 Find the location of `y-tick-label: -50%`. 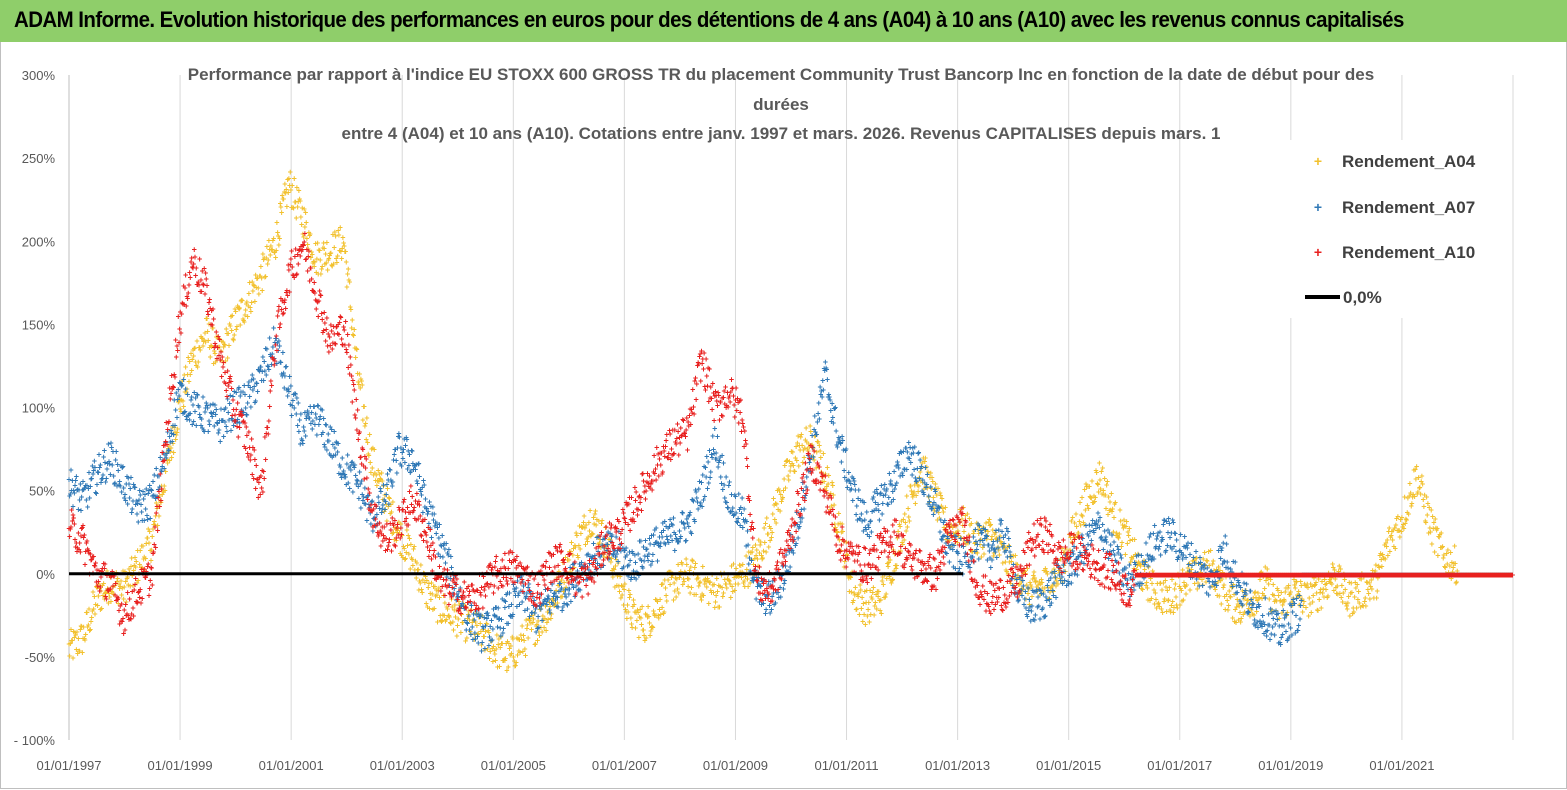

y-tick-label: -50% is located at coordinates (40, 657).